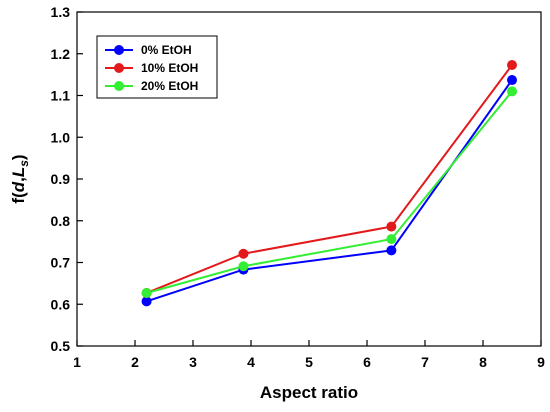 The width and height of the screenshot is (550, 412). Describe the element at coordinates (61, 179) in the screenshot. I see `y-tick-label: 0.9` at that location.